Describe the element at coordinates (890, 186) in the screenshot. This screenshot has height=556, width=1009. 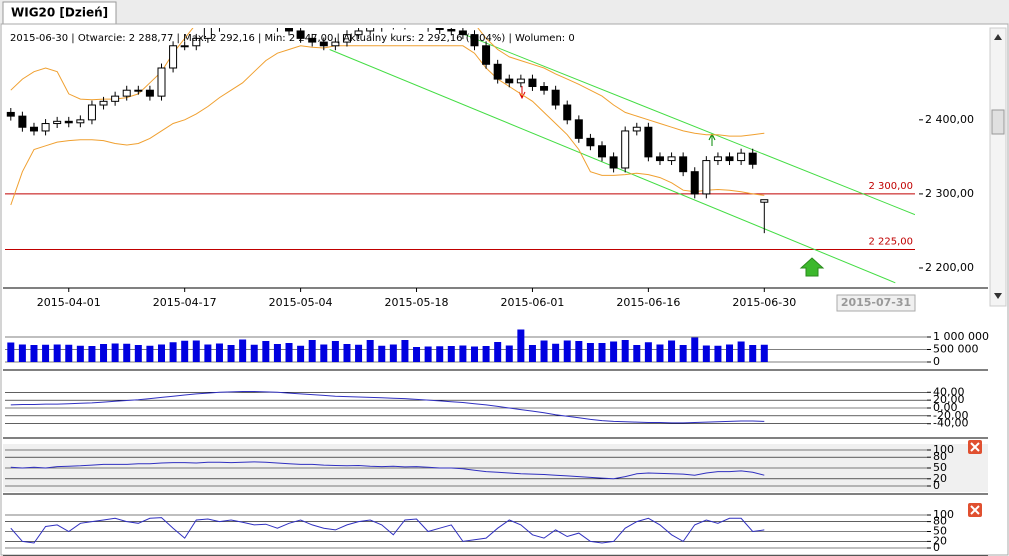
I see `h-line-label: 2 300,00` at that location.